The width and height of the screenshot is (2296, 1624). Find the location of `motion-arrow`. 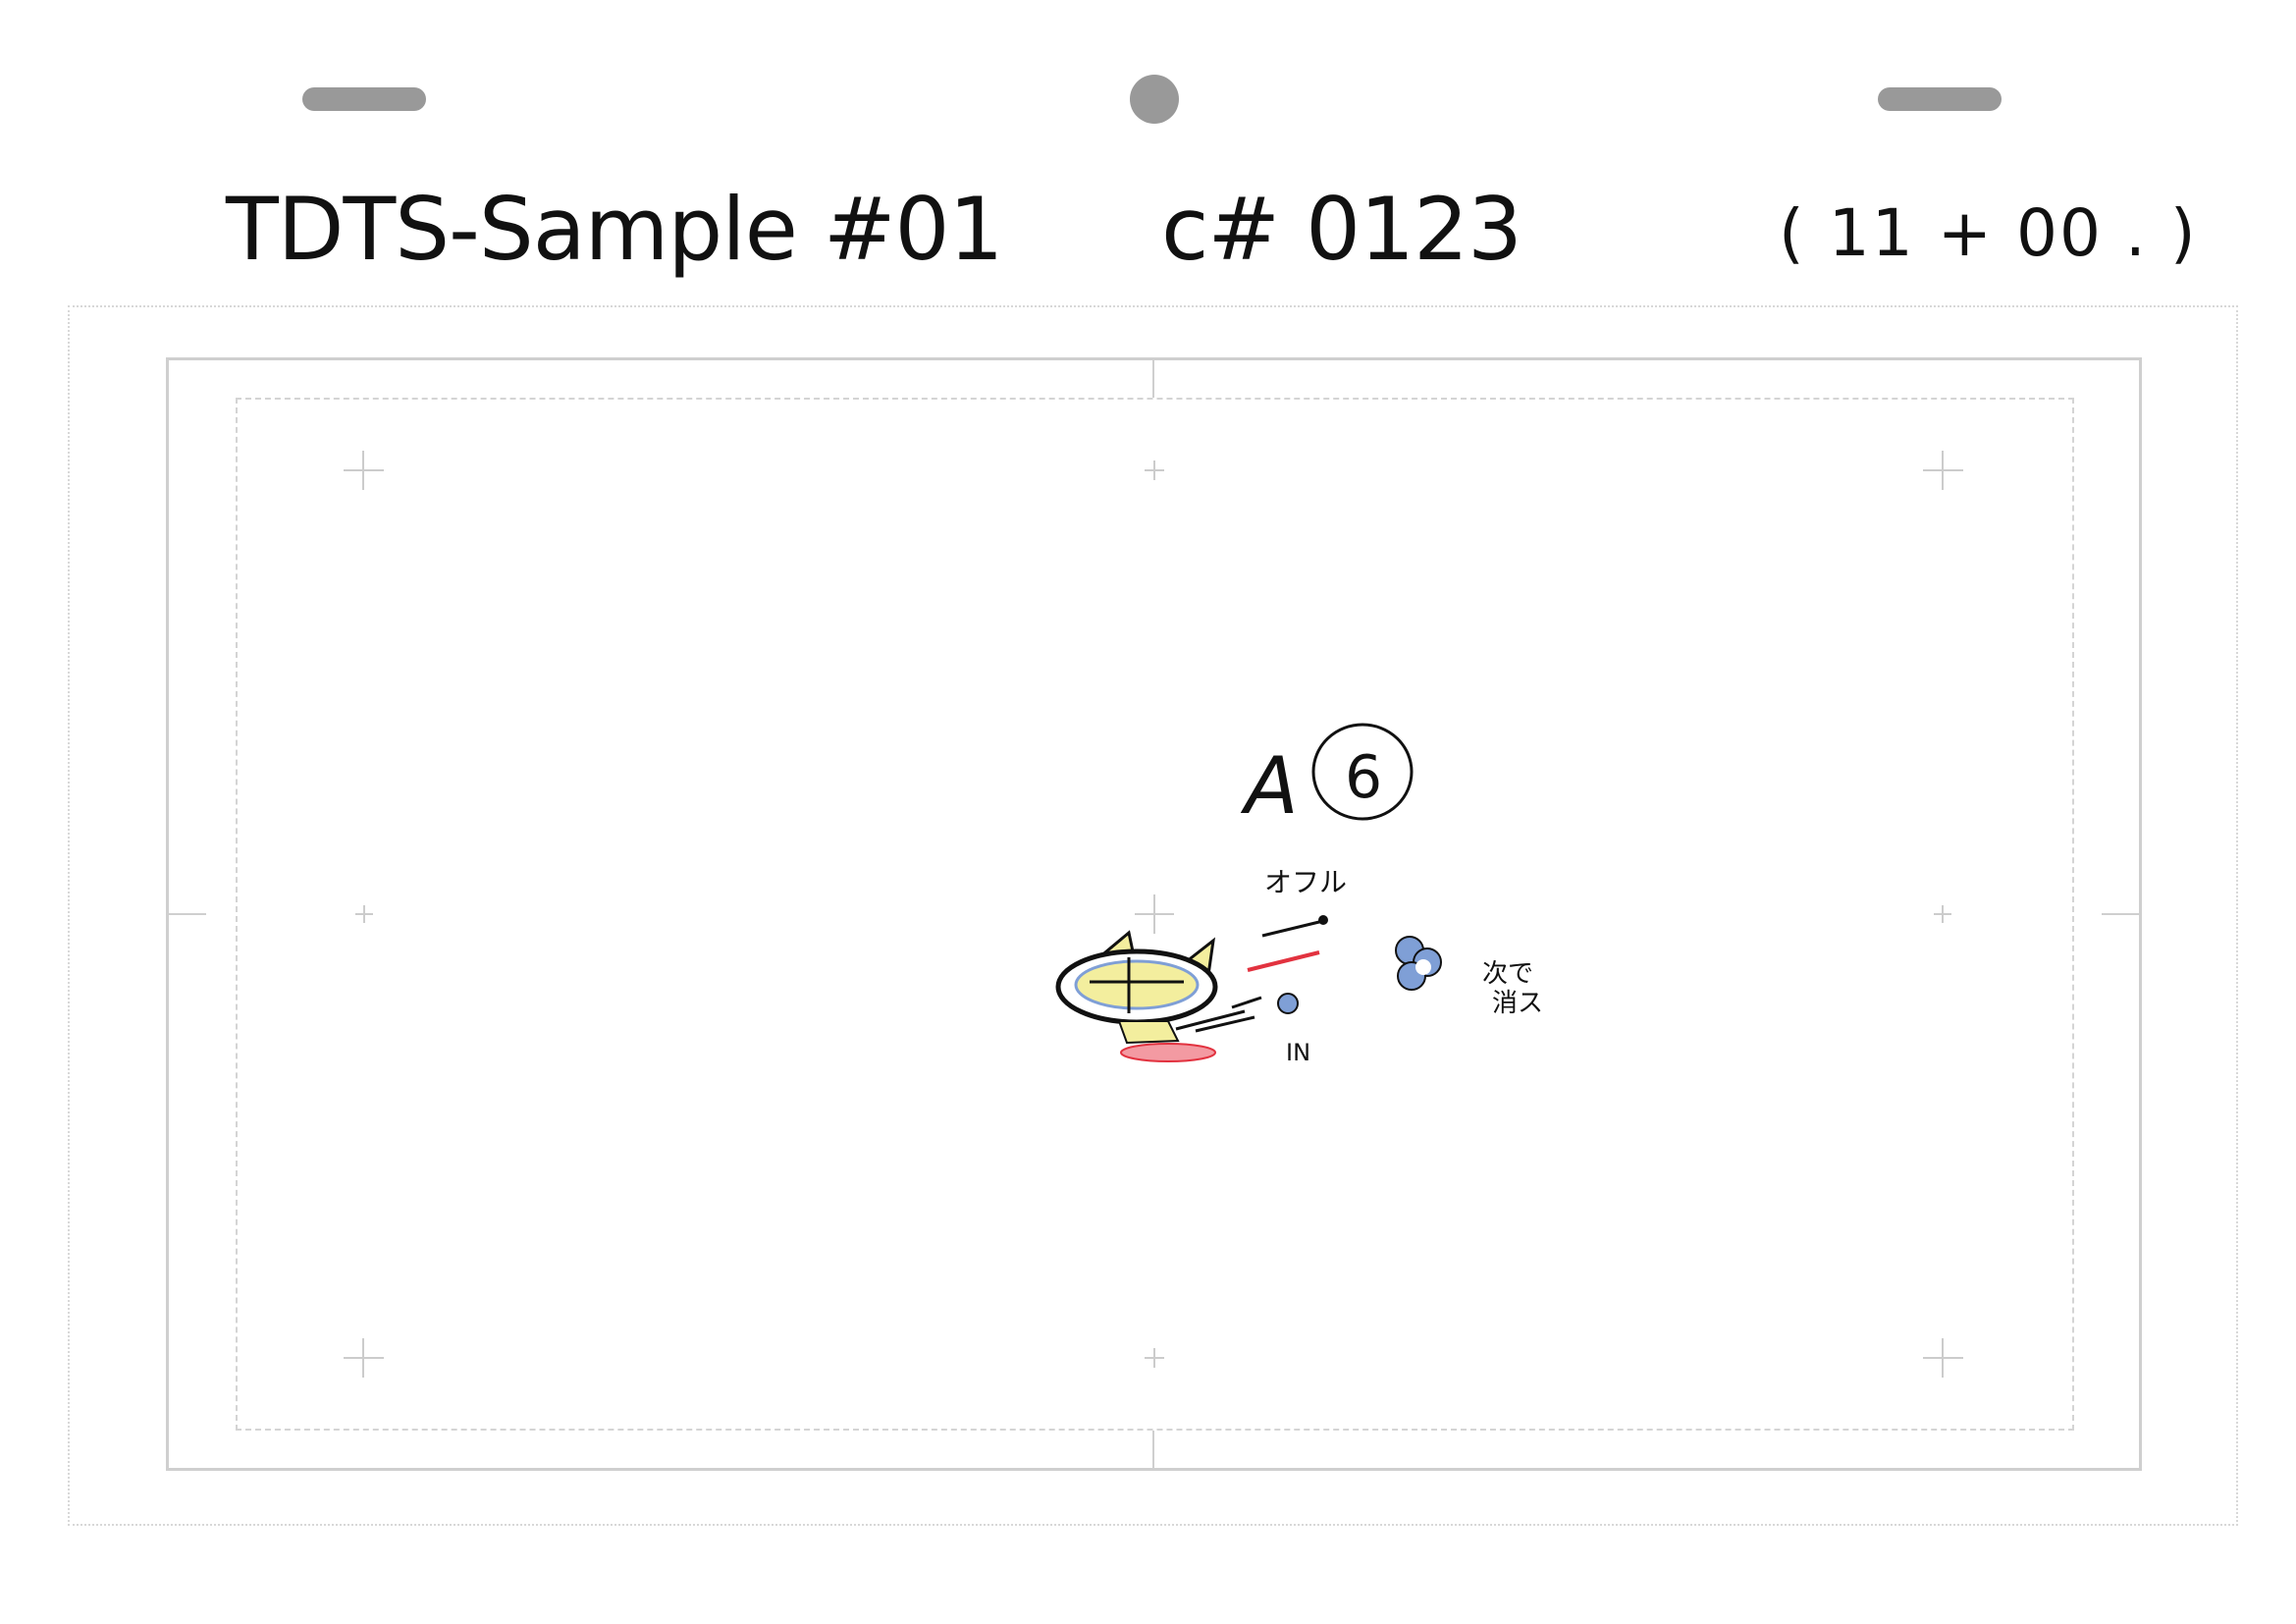

motion-arrow is located at coordinates (1295, 926).